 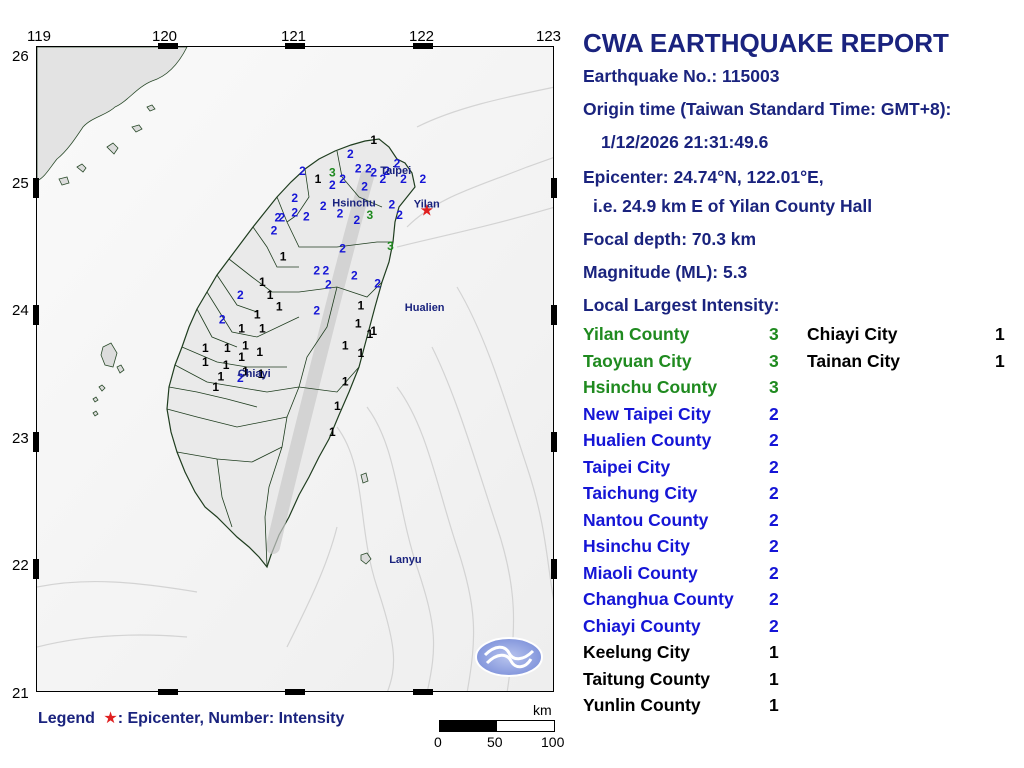 I want to click on lat-tick-22: 22, so click(x=20, y=565).